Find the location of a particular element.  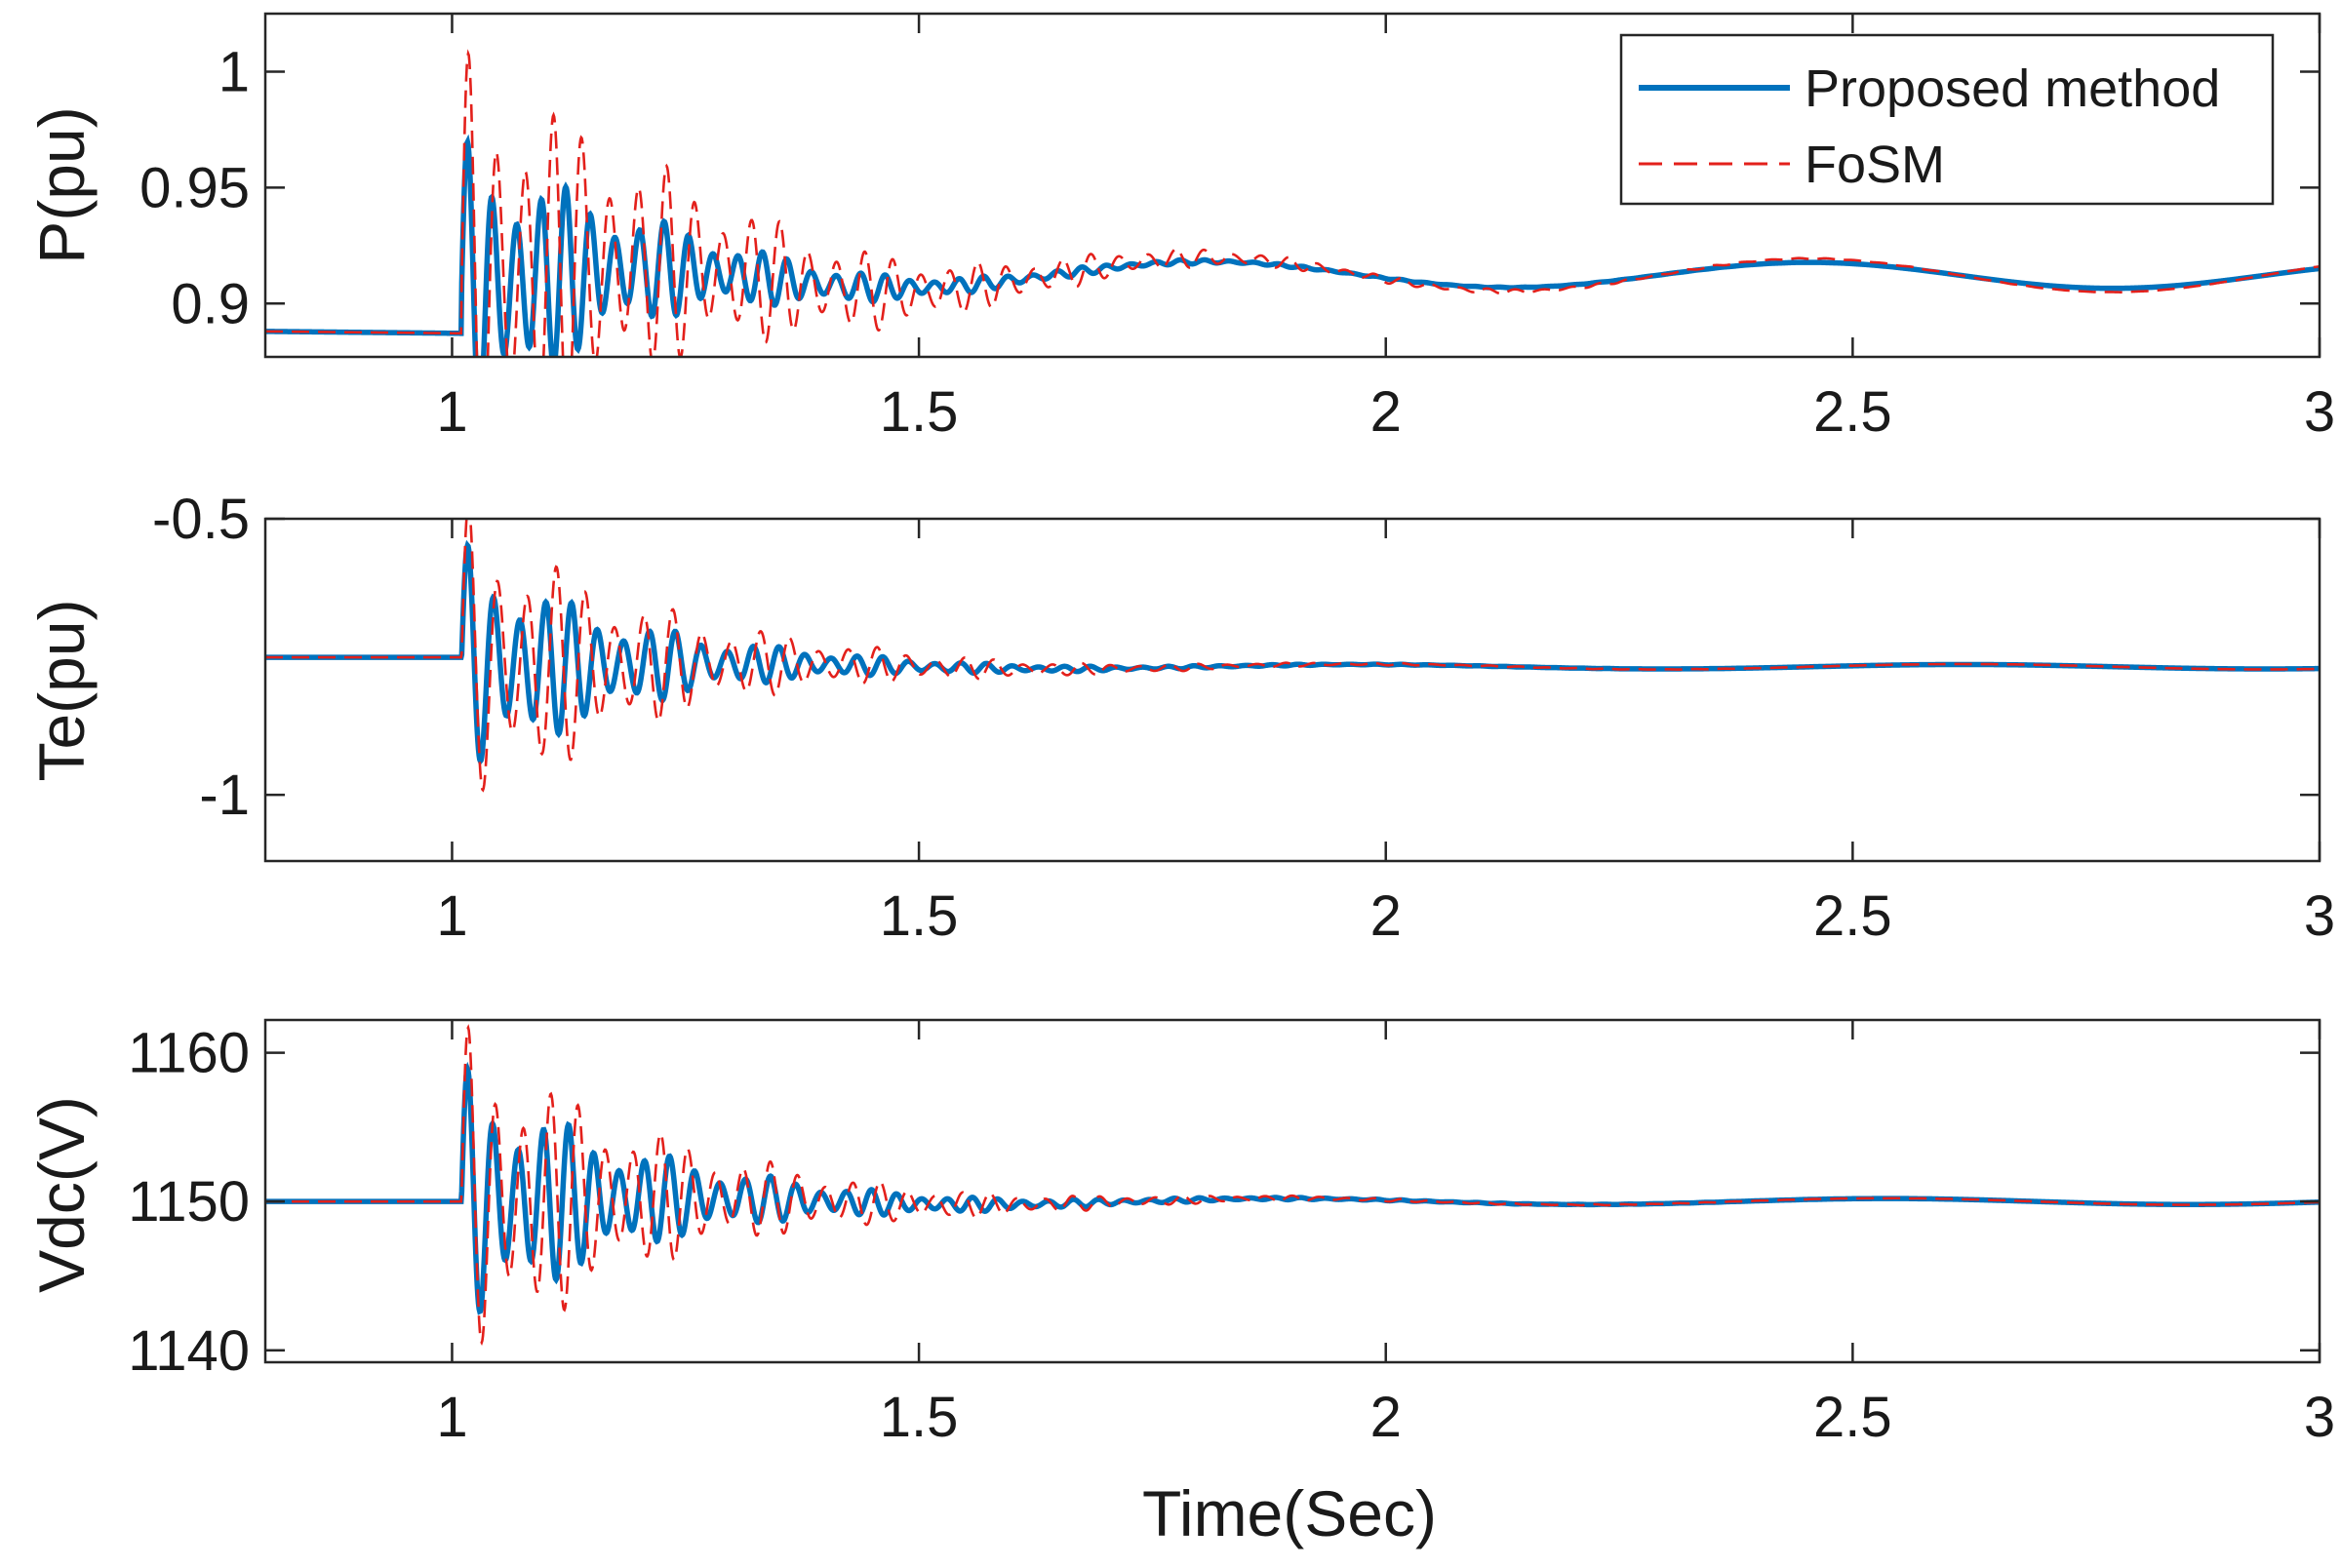

legend-box is located at coordinates (1947, 119).